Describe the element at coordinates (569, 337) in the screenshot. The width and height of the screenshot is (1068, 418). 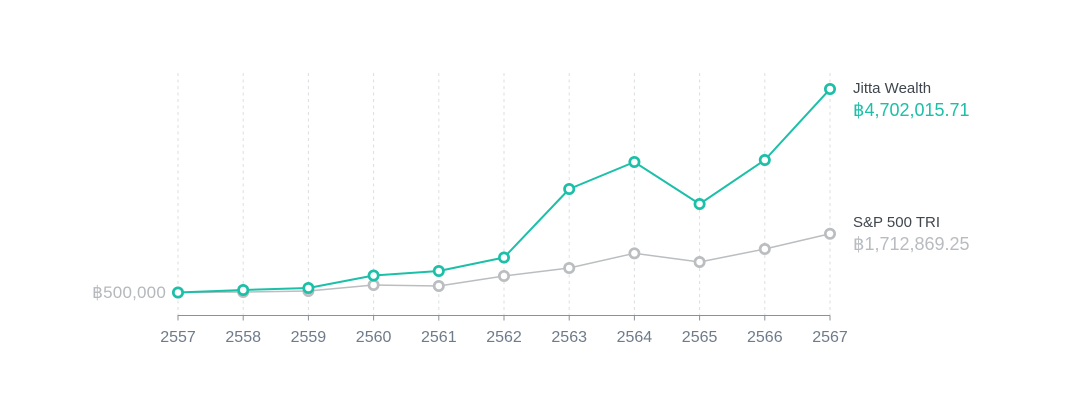
I see `x-tick-label: 2563` at that location.